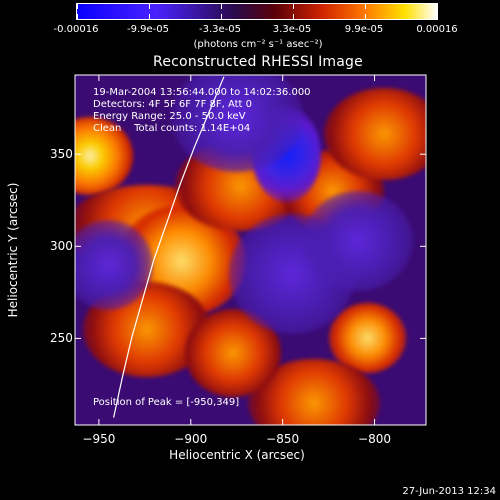 The height and width of the screenshot is (500, 500). Describe the element at coordinates (237, 455) in the screenshot. I see `x-axis-label: Heliocentric X (arcsec)` at that location.